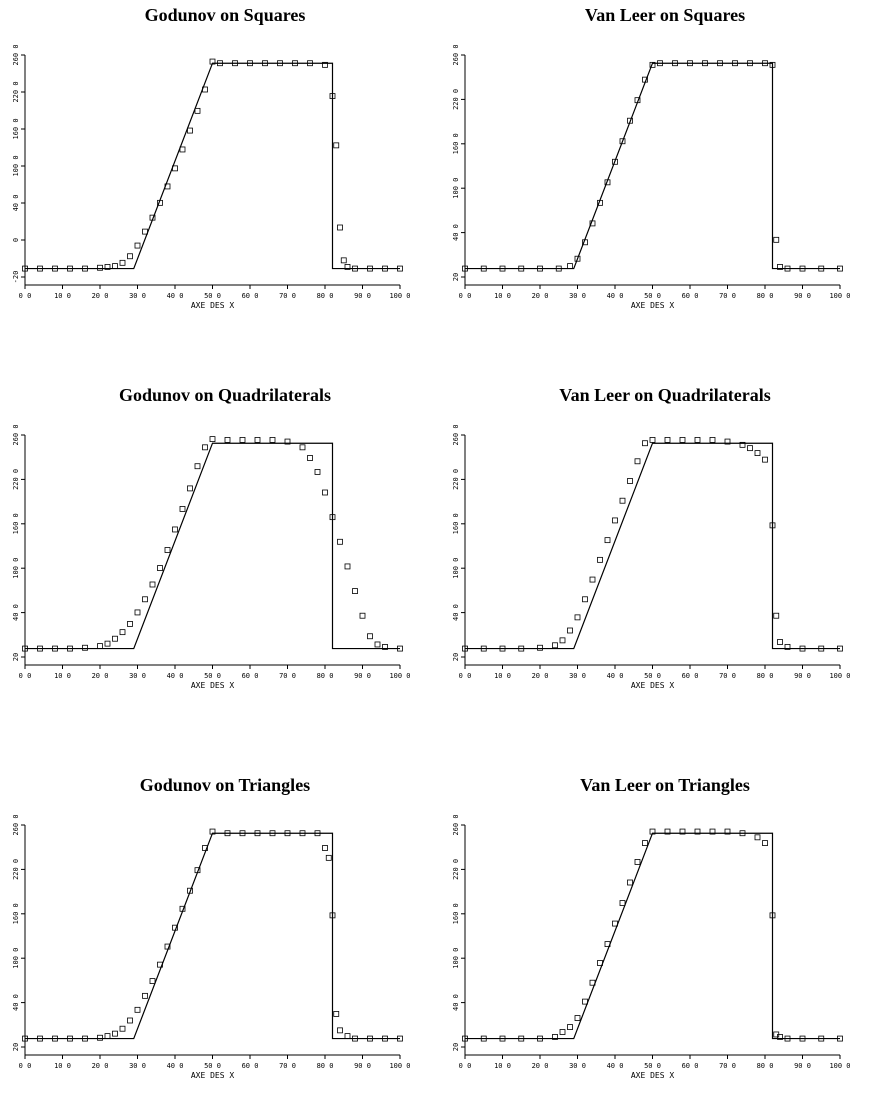 This screenshot has width=887, height=1120. What do you see at coordinates (456, 435) in the screenshot?
I see `y-tick-label: 260 0` at bounding box center [456, 435].